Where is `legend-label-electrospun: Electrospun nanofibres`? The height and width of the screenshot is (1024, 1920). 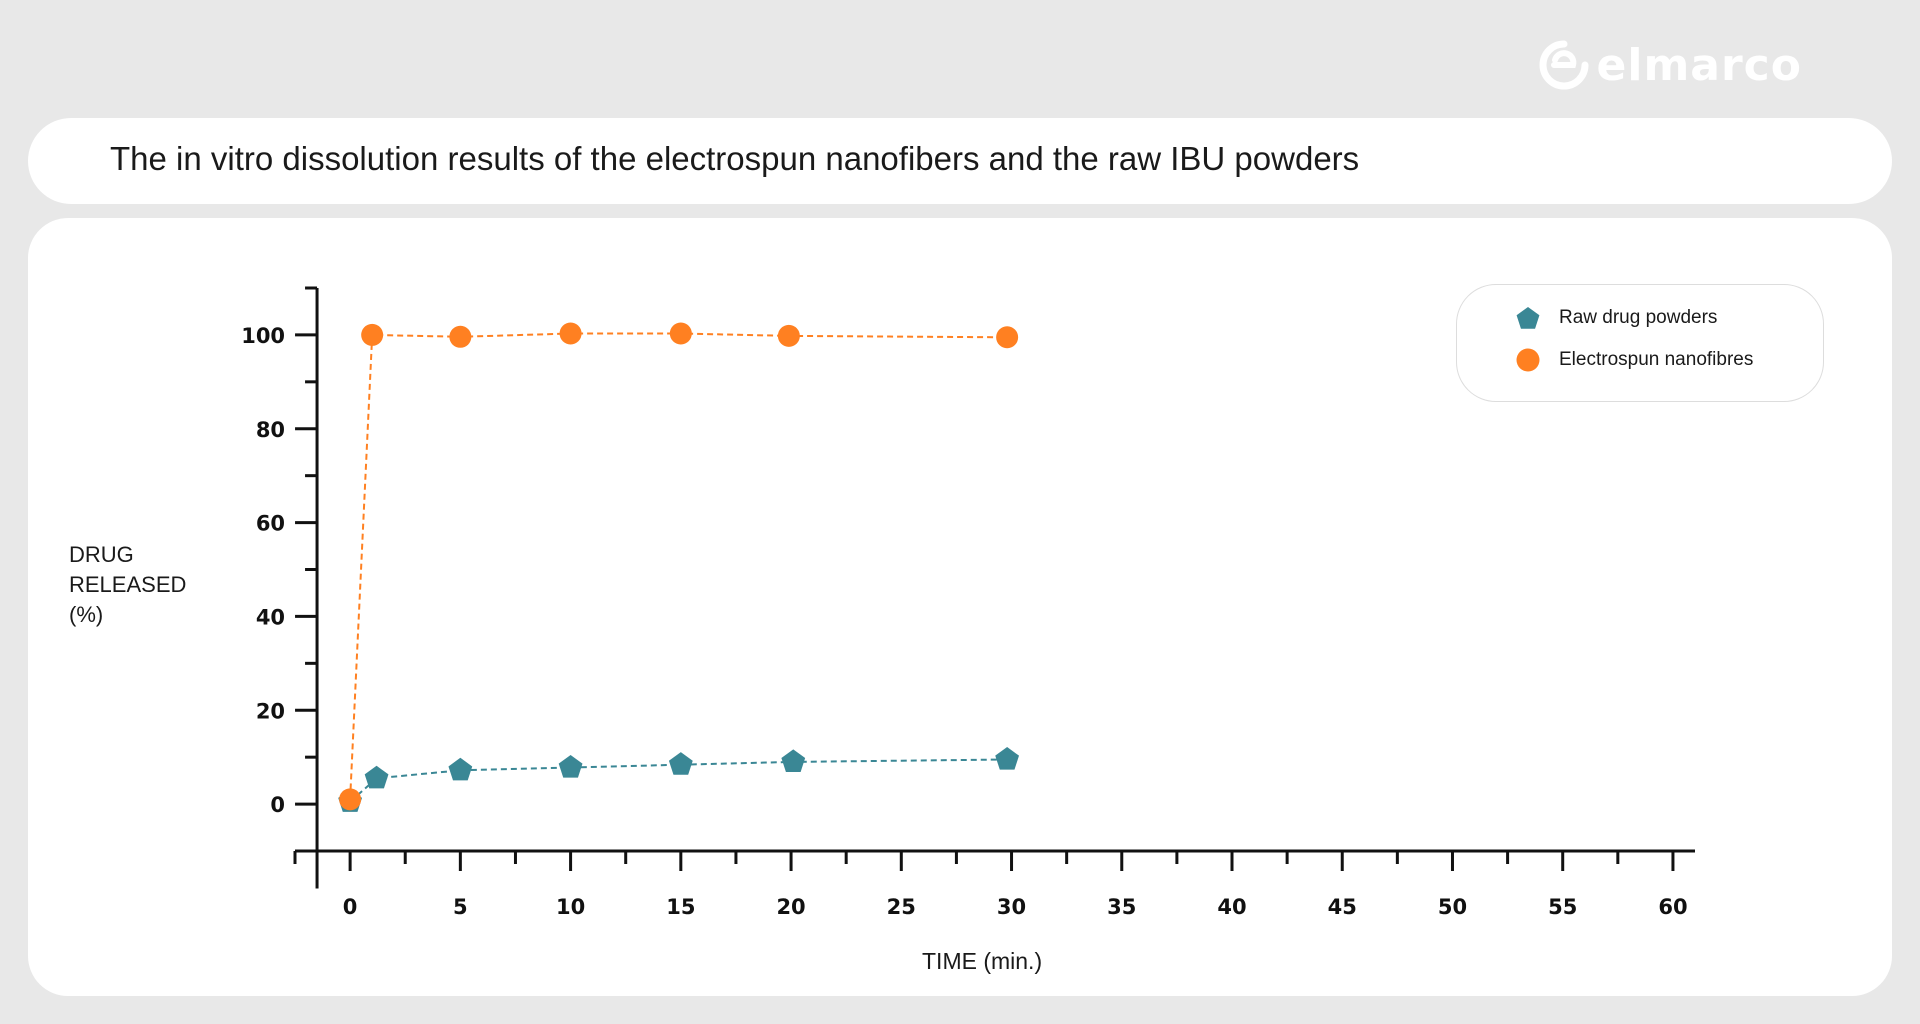 legend-label-electrospun: Electrospun nanofibres is located at coordinates (1656, 359).